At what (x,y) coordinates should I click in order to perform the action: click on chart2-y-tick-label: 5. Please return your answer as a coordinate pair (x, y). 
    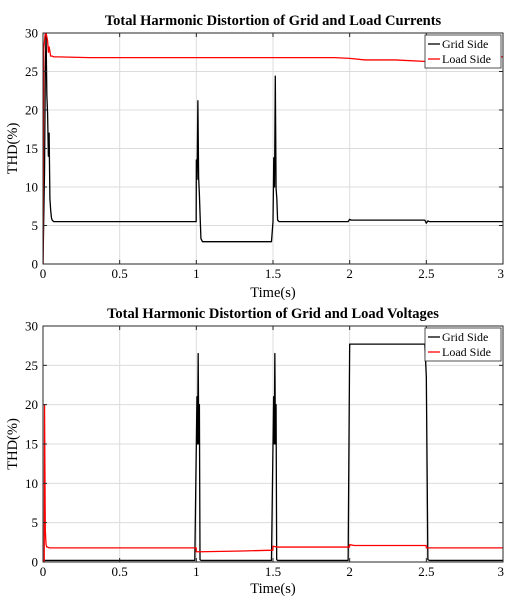
    Looking at the image, I should click on (35, 522).